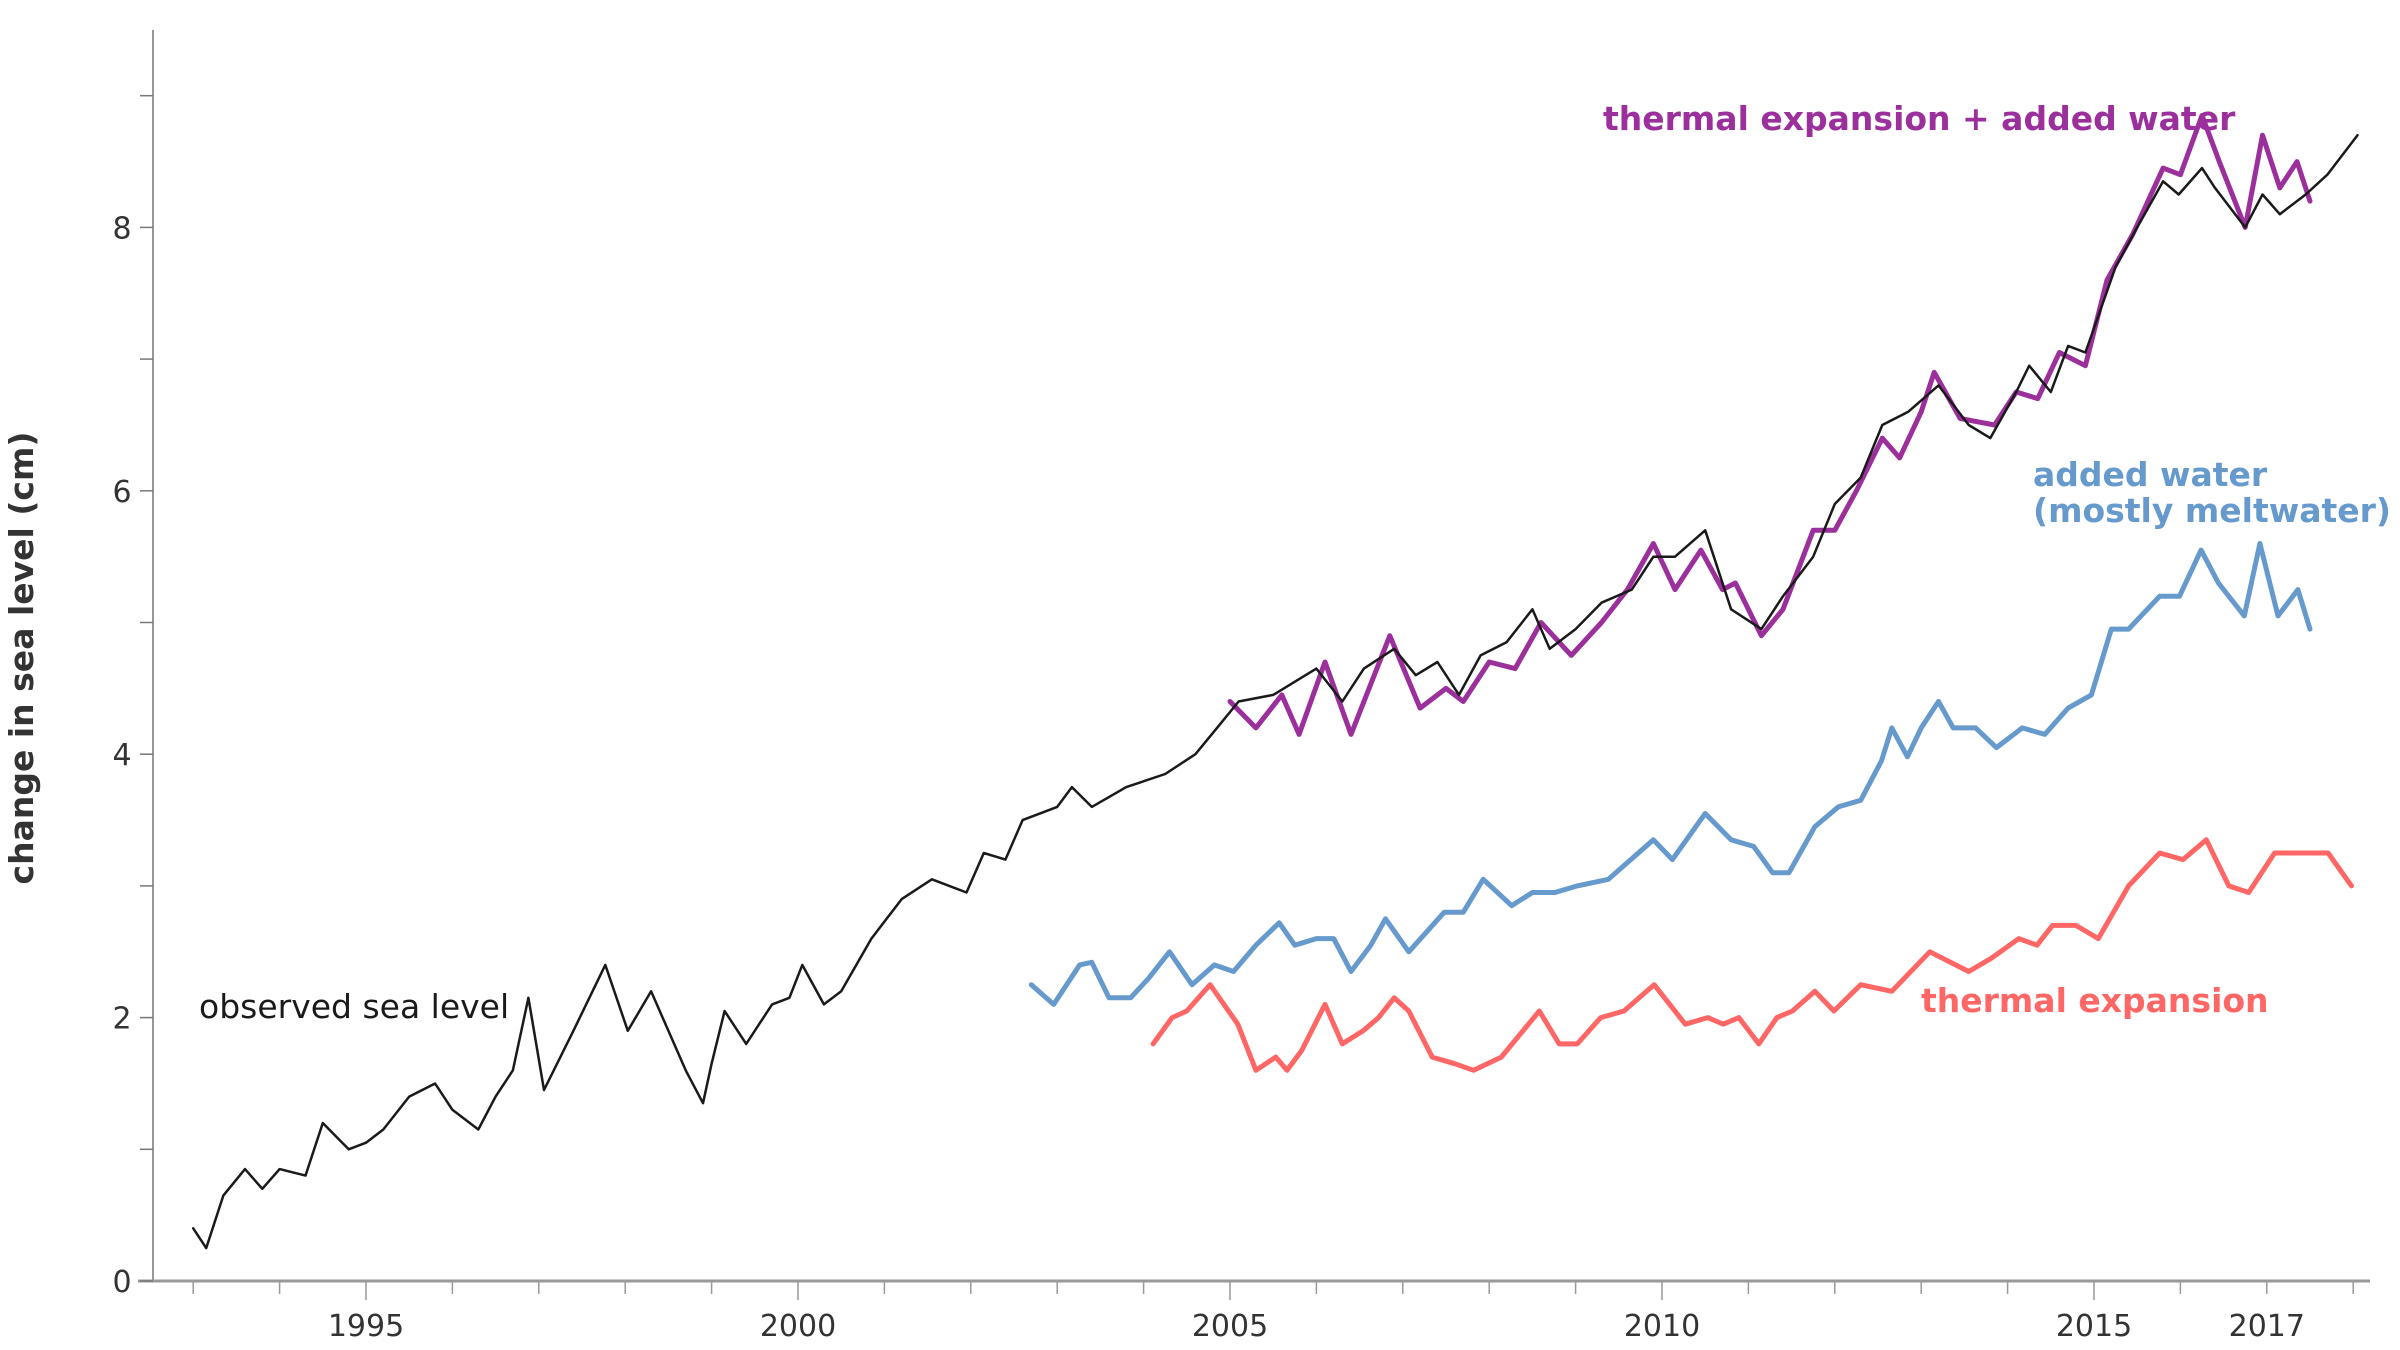  I want to click on y-tick-label: 8, so click(121, 228).